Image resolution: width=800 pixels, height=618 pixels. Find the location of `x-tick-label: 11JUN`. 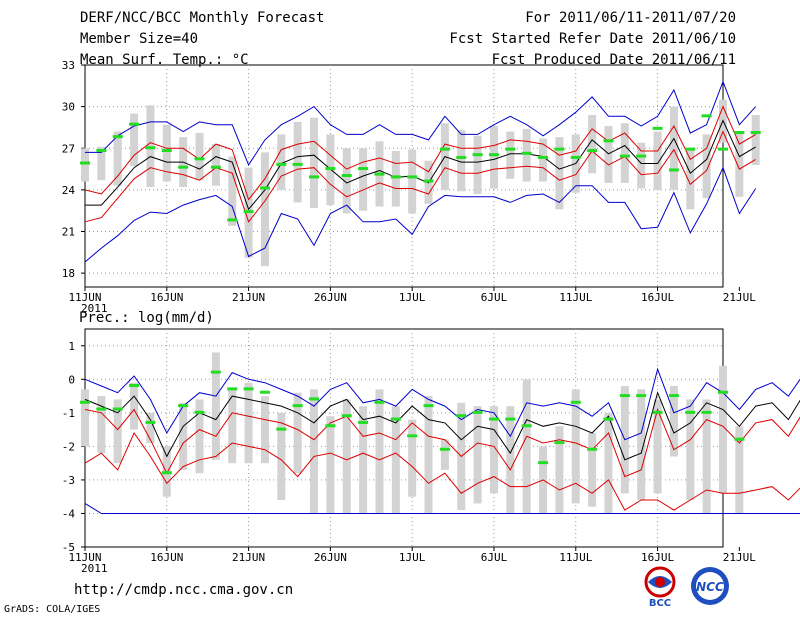

x-tick-label: 11JUN is located at coordinates (84, 557).